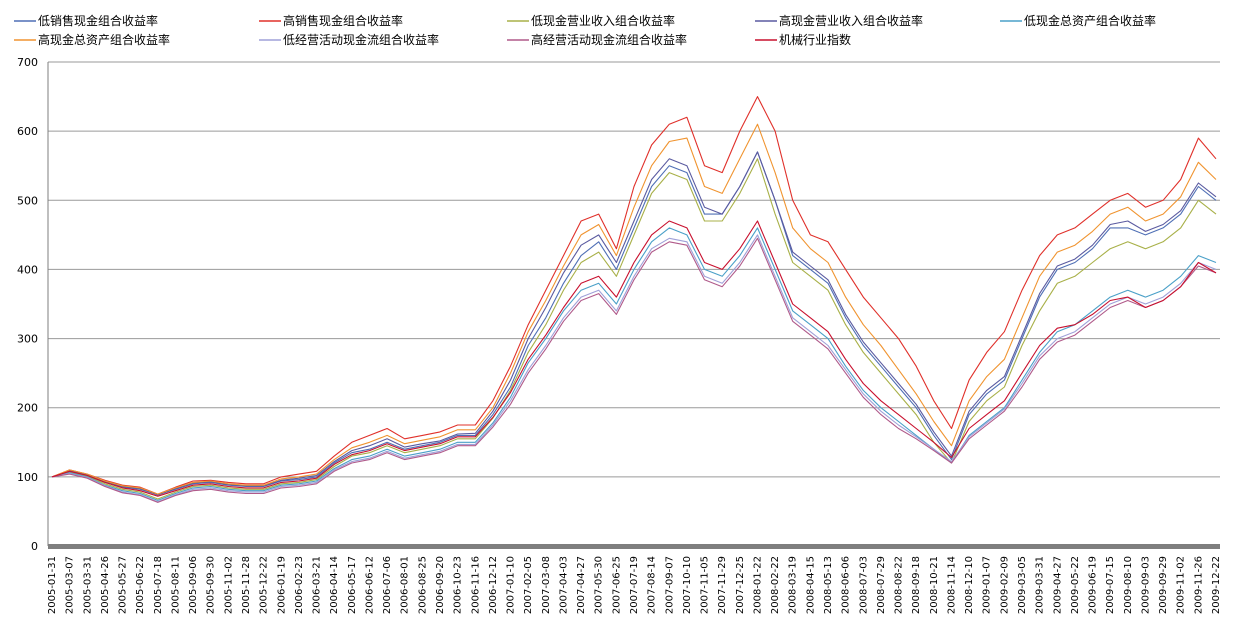 The image size is (1233, 643). Describe the element at coordinates (140, 585) in the screenshot. I see `x-tick-label: 2005-06-22` at that location.